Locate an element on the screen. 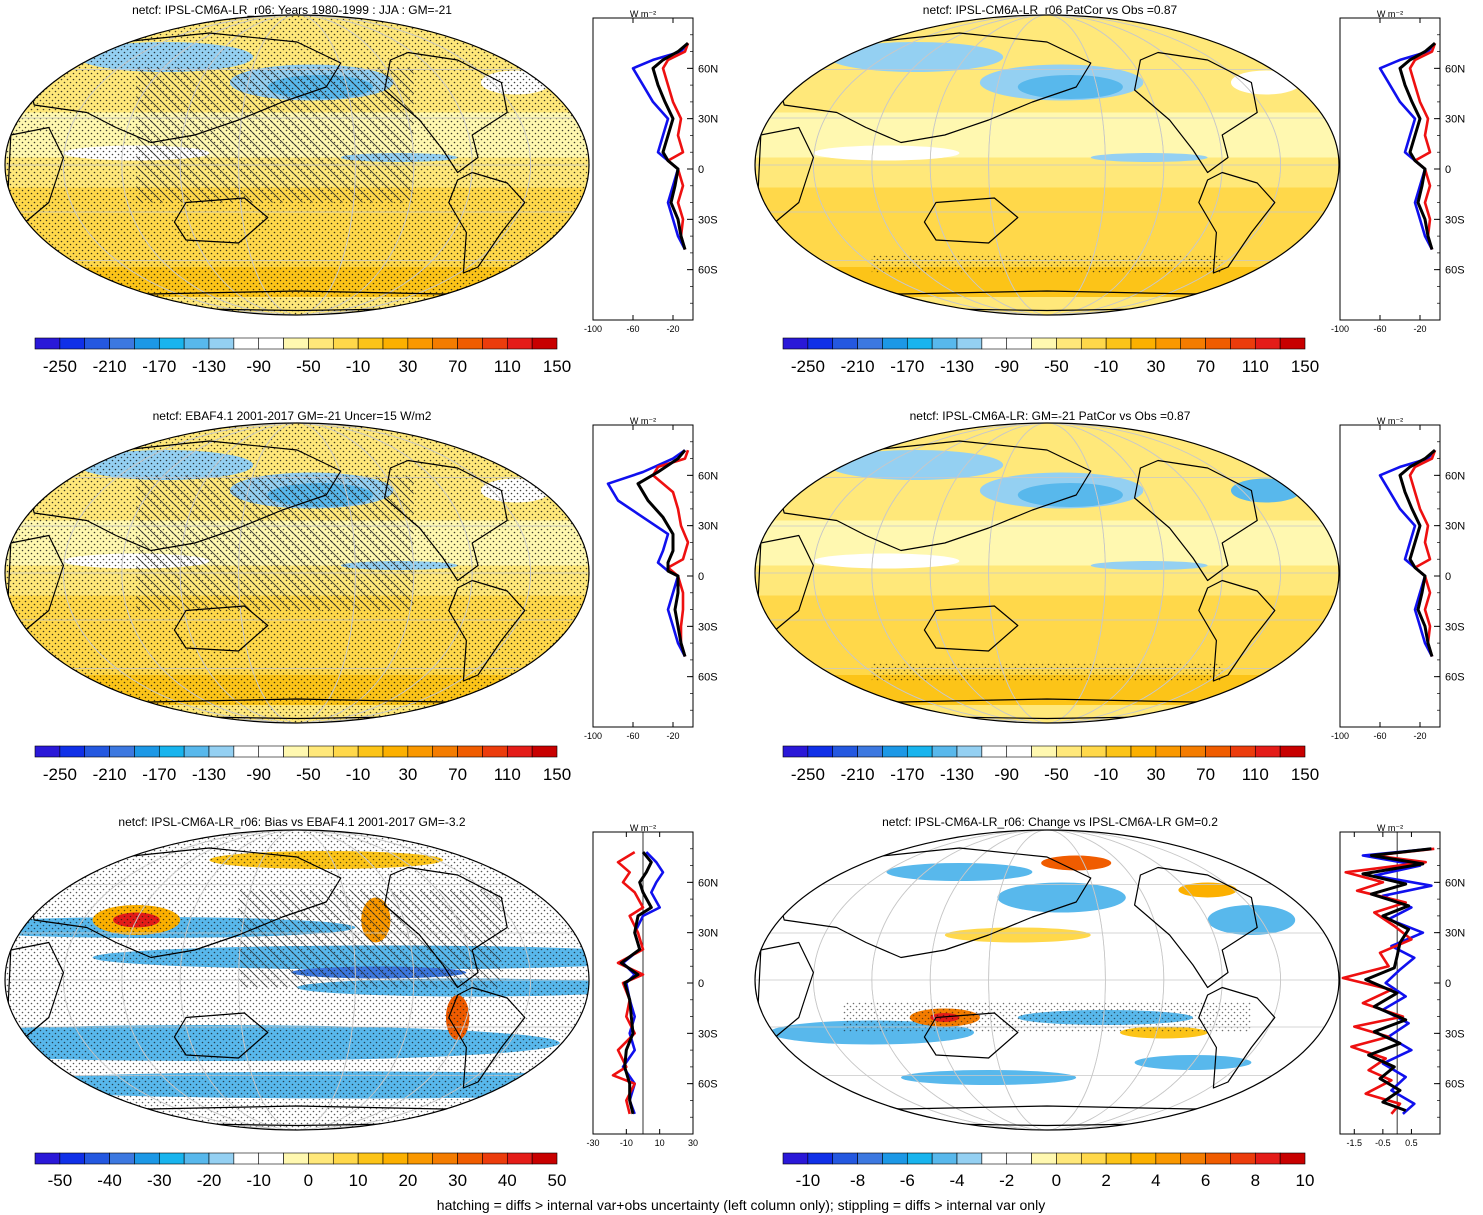 The image size is (1483, 1215). colorbar-label: -250 is located at coordinates (60, 366).